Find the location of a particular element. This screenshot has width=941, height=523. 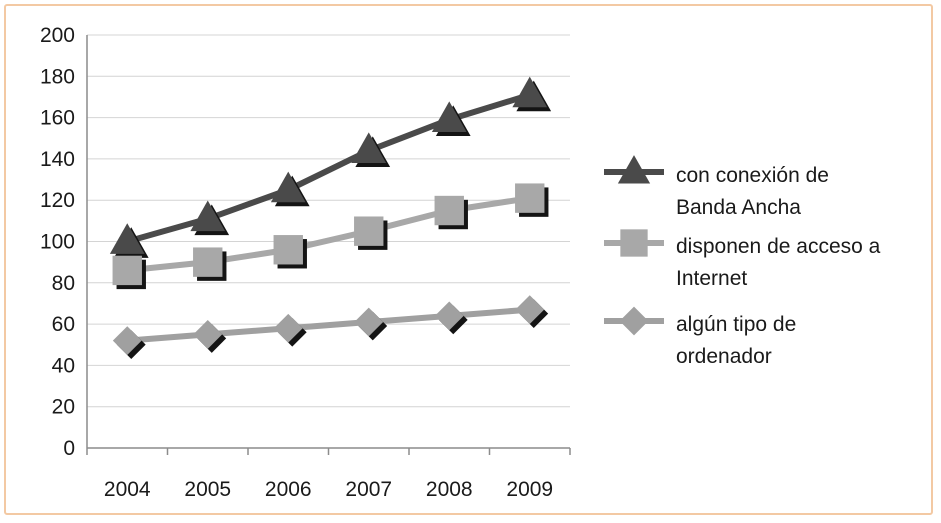

x-tick-label: 2009 is located at coordinates (529, 489).